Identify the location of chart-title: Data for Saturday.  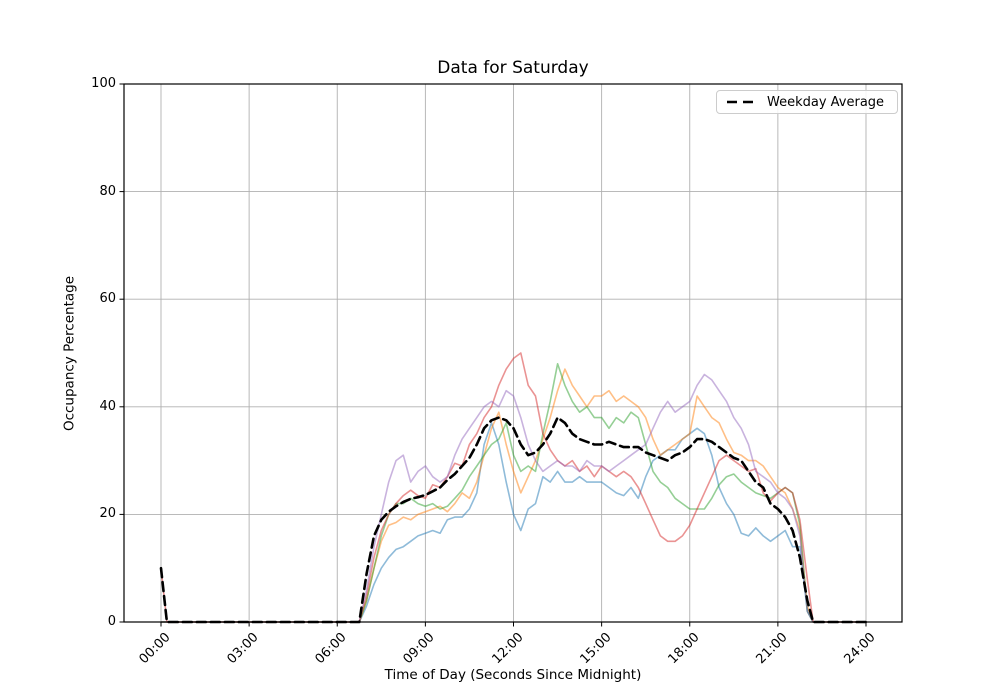
(513, 68).